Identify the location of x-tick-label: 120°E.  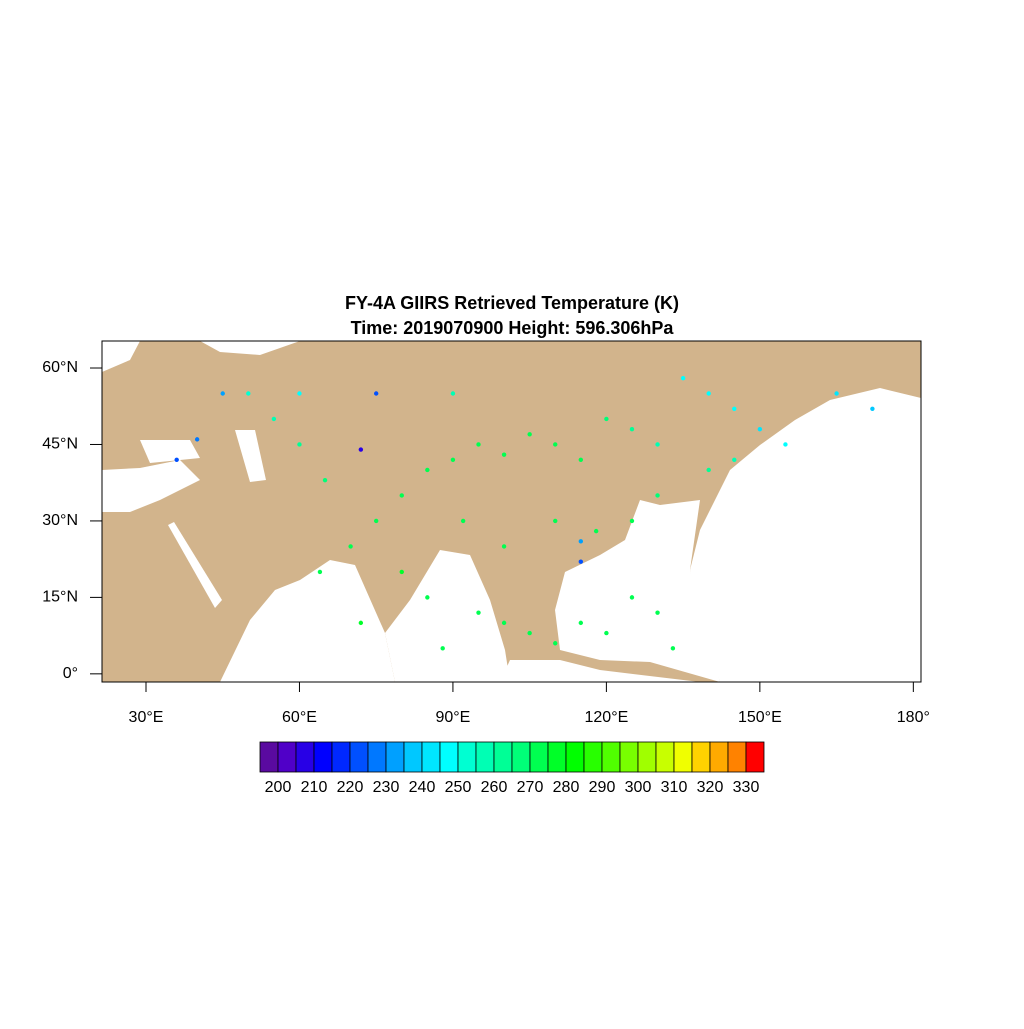
(607, 717).